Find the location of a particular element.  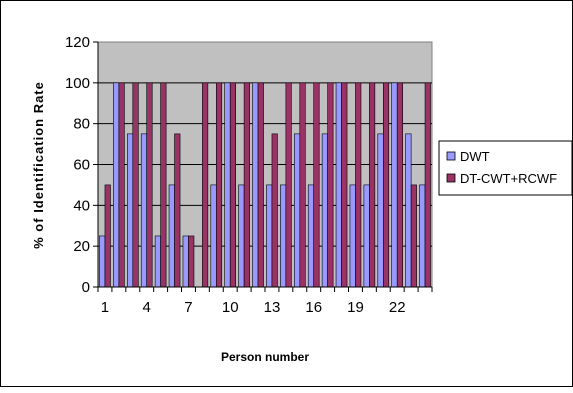

y-tick-label: 100 is located at coordinates (77, 83).